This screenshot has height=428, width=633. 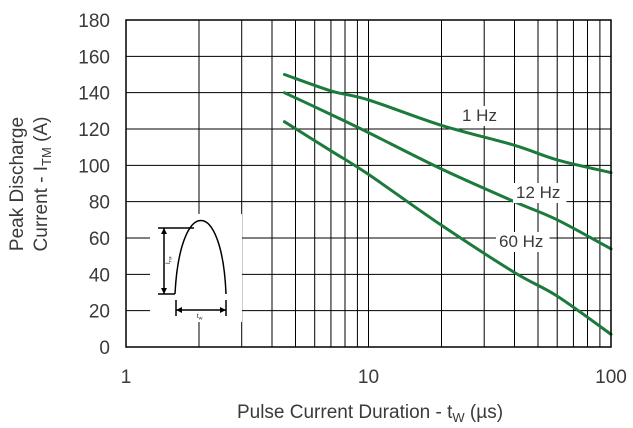 What do you see at coordinates (611, 377) in the screenshot?
I see `x-tick-label: 100` at bounding box center [611, 377].